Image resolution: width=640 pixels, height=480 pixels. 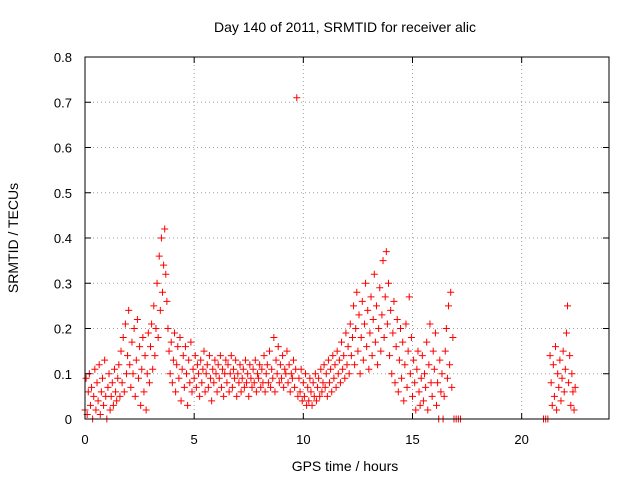 I want to click on y-axis-label: SRMTID / TECUs, so click(x=13, y=238).